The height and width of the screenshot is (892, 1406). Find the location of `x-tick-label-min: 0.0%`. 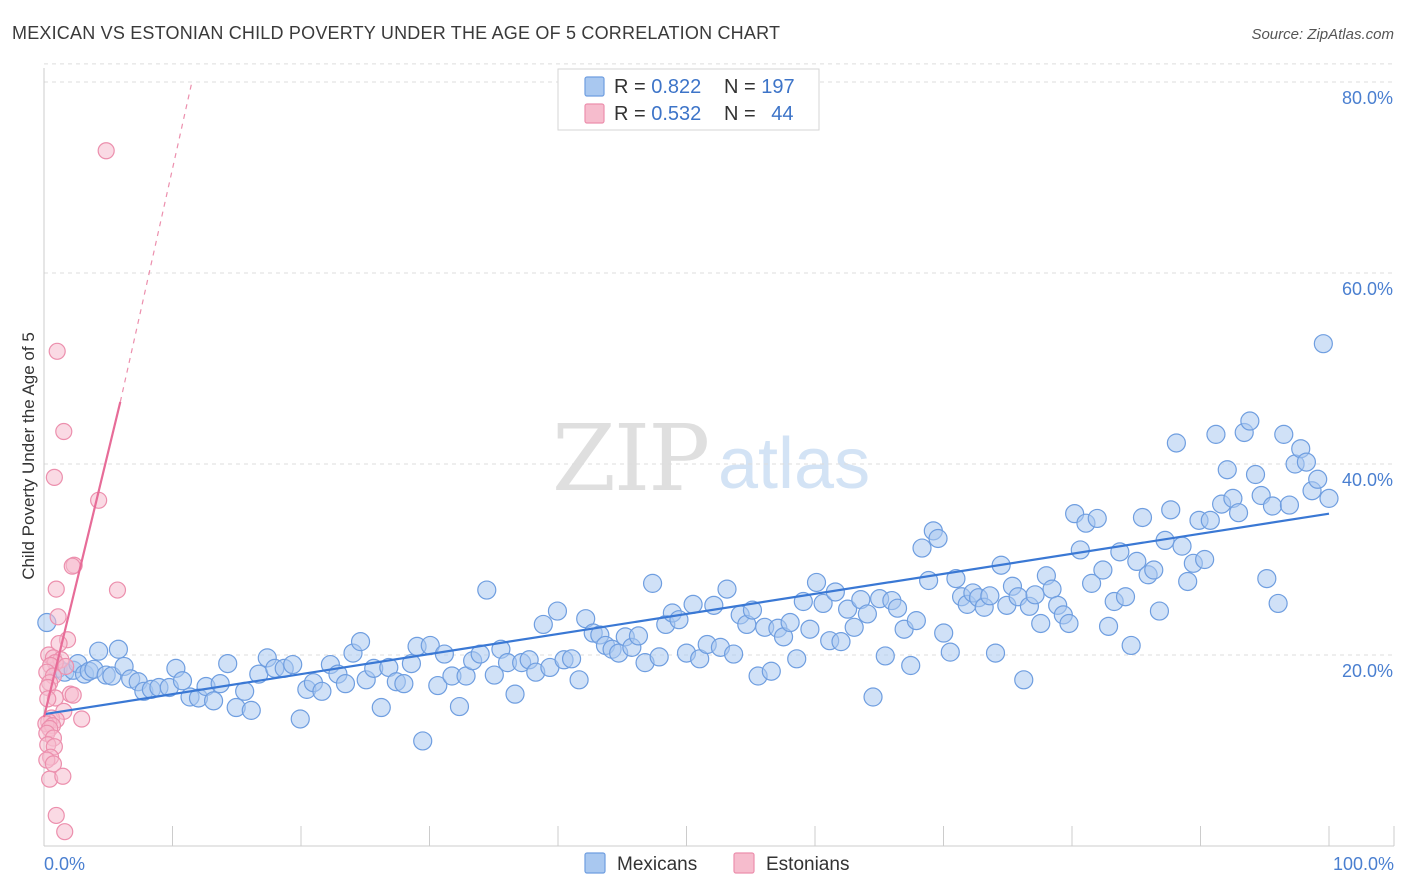

x-tick-label-min: 0.0% is located at coordinates (64, 864).